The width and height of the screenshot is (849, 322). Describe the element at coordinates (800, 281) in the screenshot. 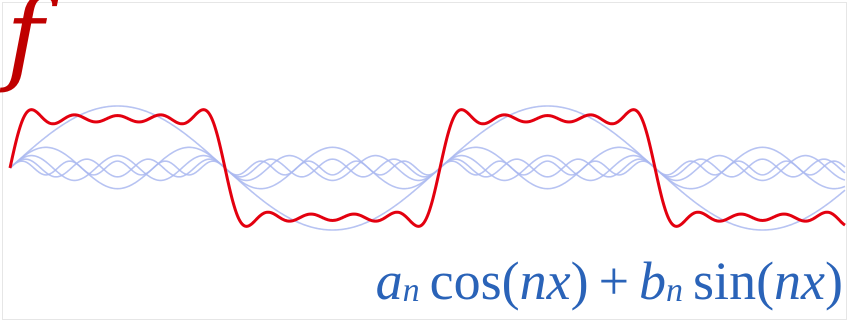

I see `nx-term-sin: nx` at that location.